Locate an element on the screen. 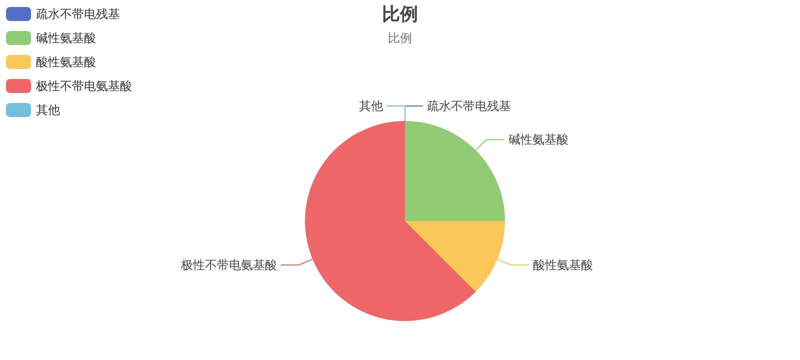 The image size is (800, 360). category-label: 疏水不带电残基 is located at coordinates (78, 13).